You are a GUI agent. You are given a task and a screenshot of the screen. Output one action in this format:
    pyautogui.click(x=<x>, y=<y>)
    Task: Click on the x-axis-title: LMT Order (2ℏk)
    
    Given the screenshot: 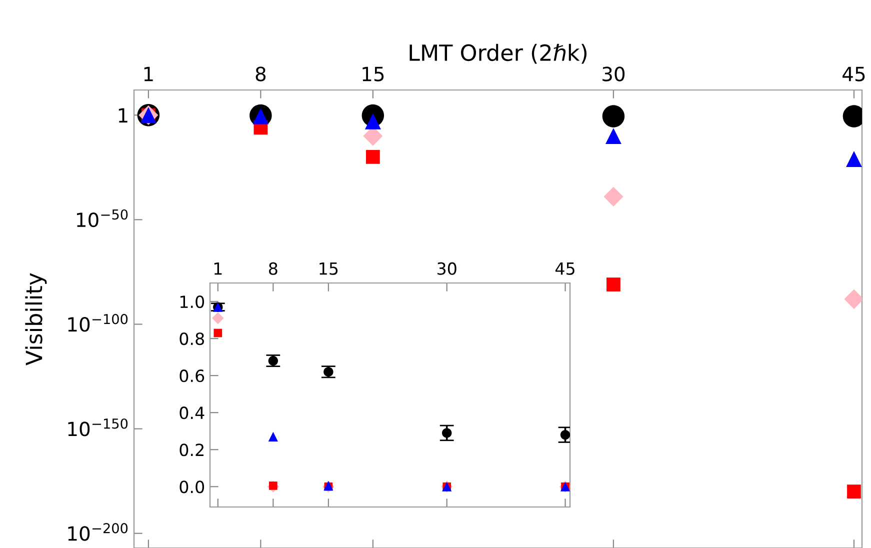 What is the action you would take?
    pyautogui.click(x=498, y=54)
    